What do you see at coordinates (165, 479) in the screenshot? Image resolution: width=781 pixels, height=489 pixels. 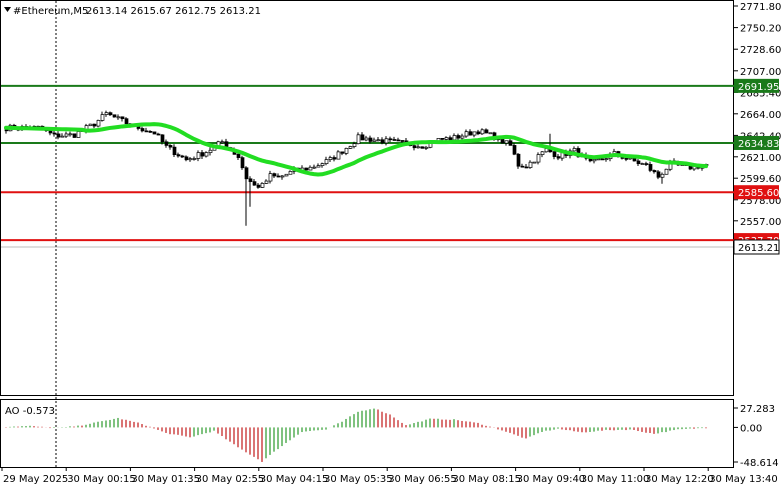 I see `time-tick-label: 30 May 01:35` at bounding box center [165, 479].